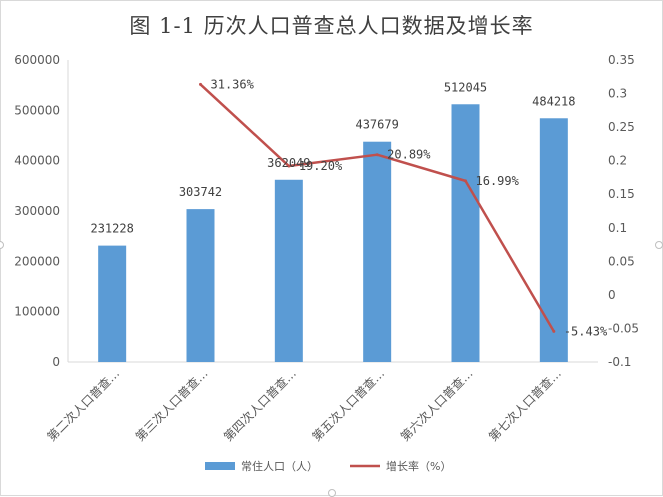 The width and height of the screenshot is (663, 497). What do you see at coordinates (37, 312) in the screenshot?
I see `left-tick-label: 100000` at bounding box center [37, 312].